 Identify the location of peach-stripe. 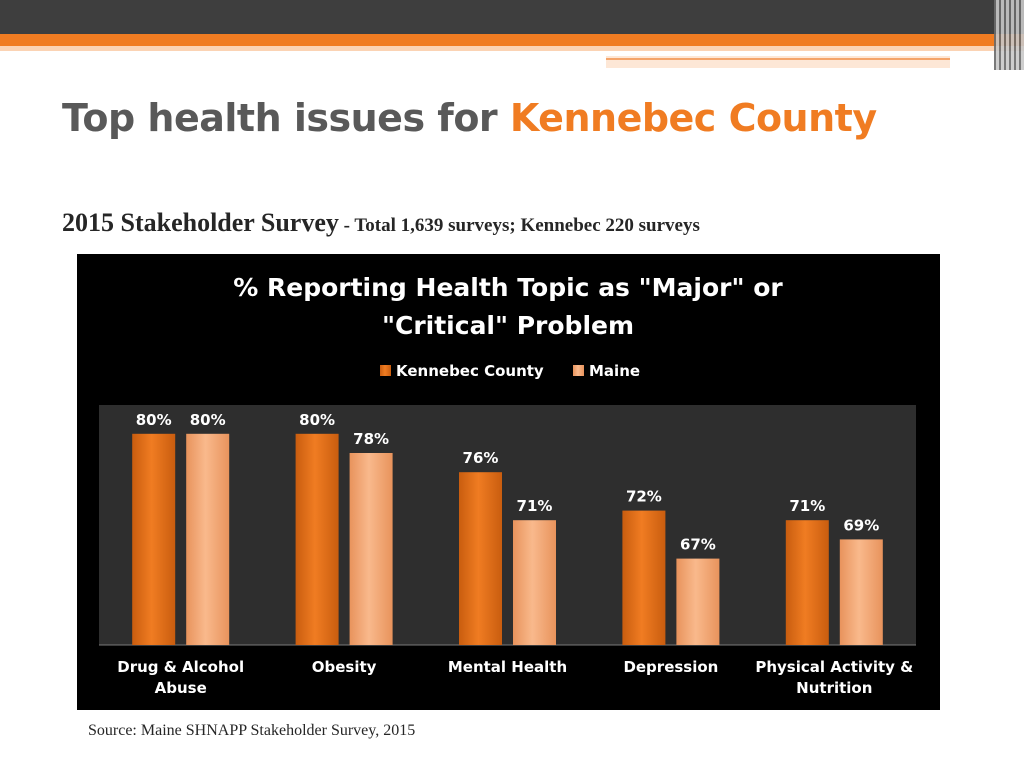
(512, 48).